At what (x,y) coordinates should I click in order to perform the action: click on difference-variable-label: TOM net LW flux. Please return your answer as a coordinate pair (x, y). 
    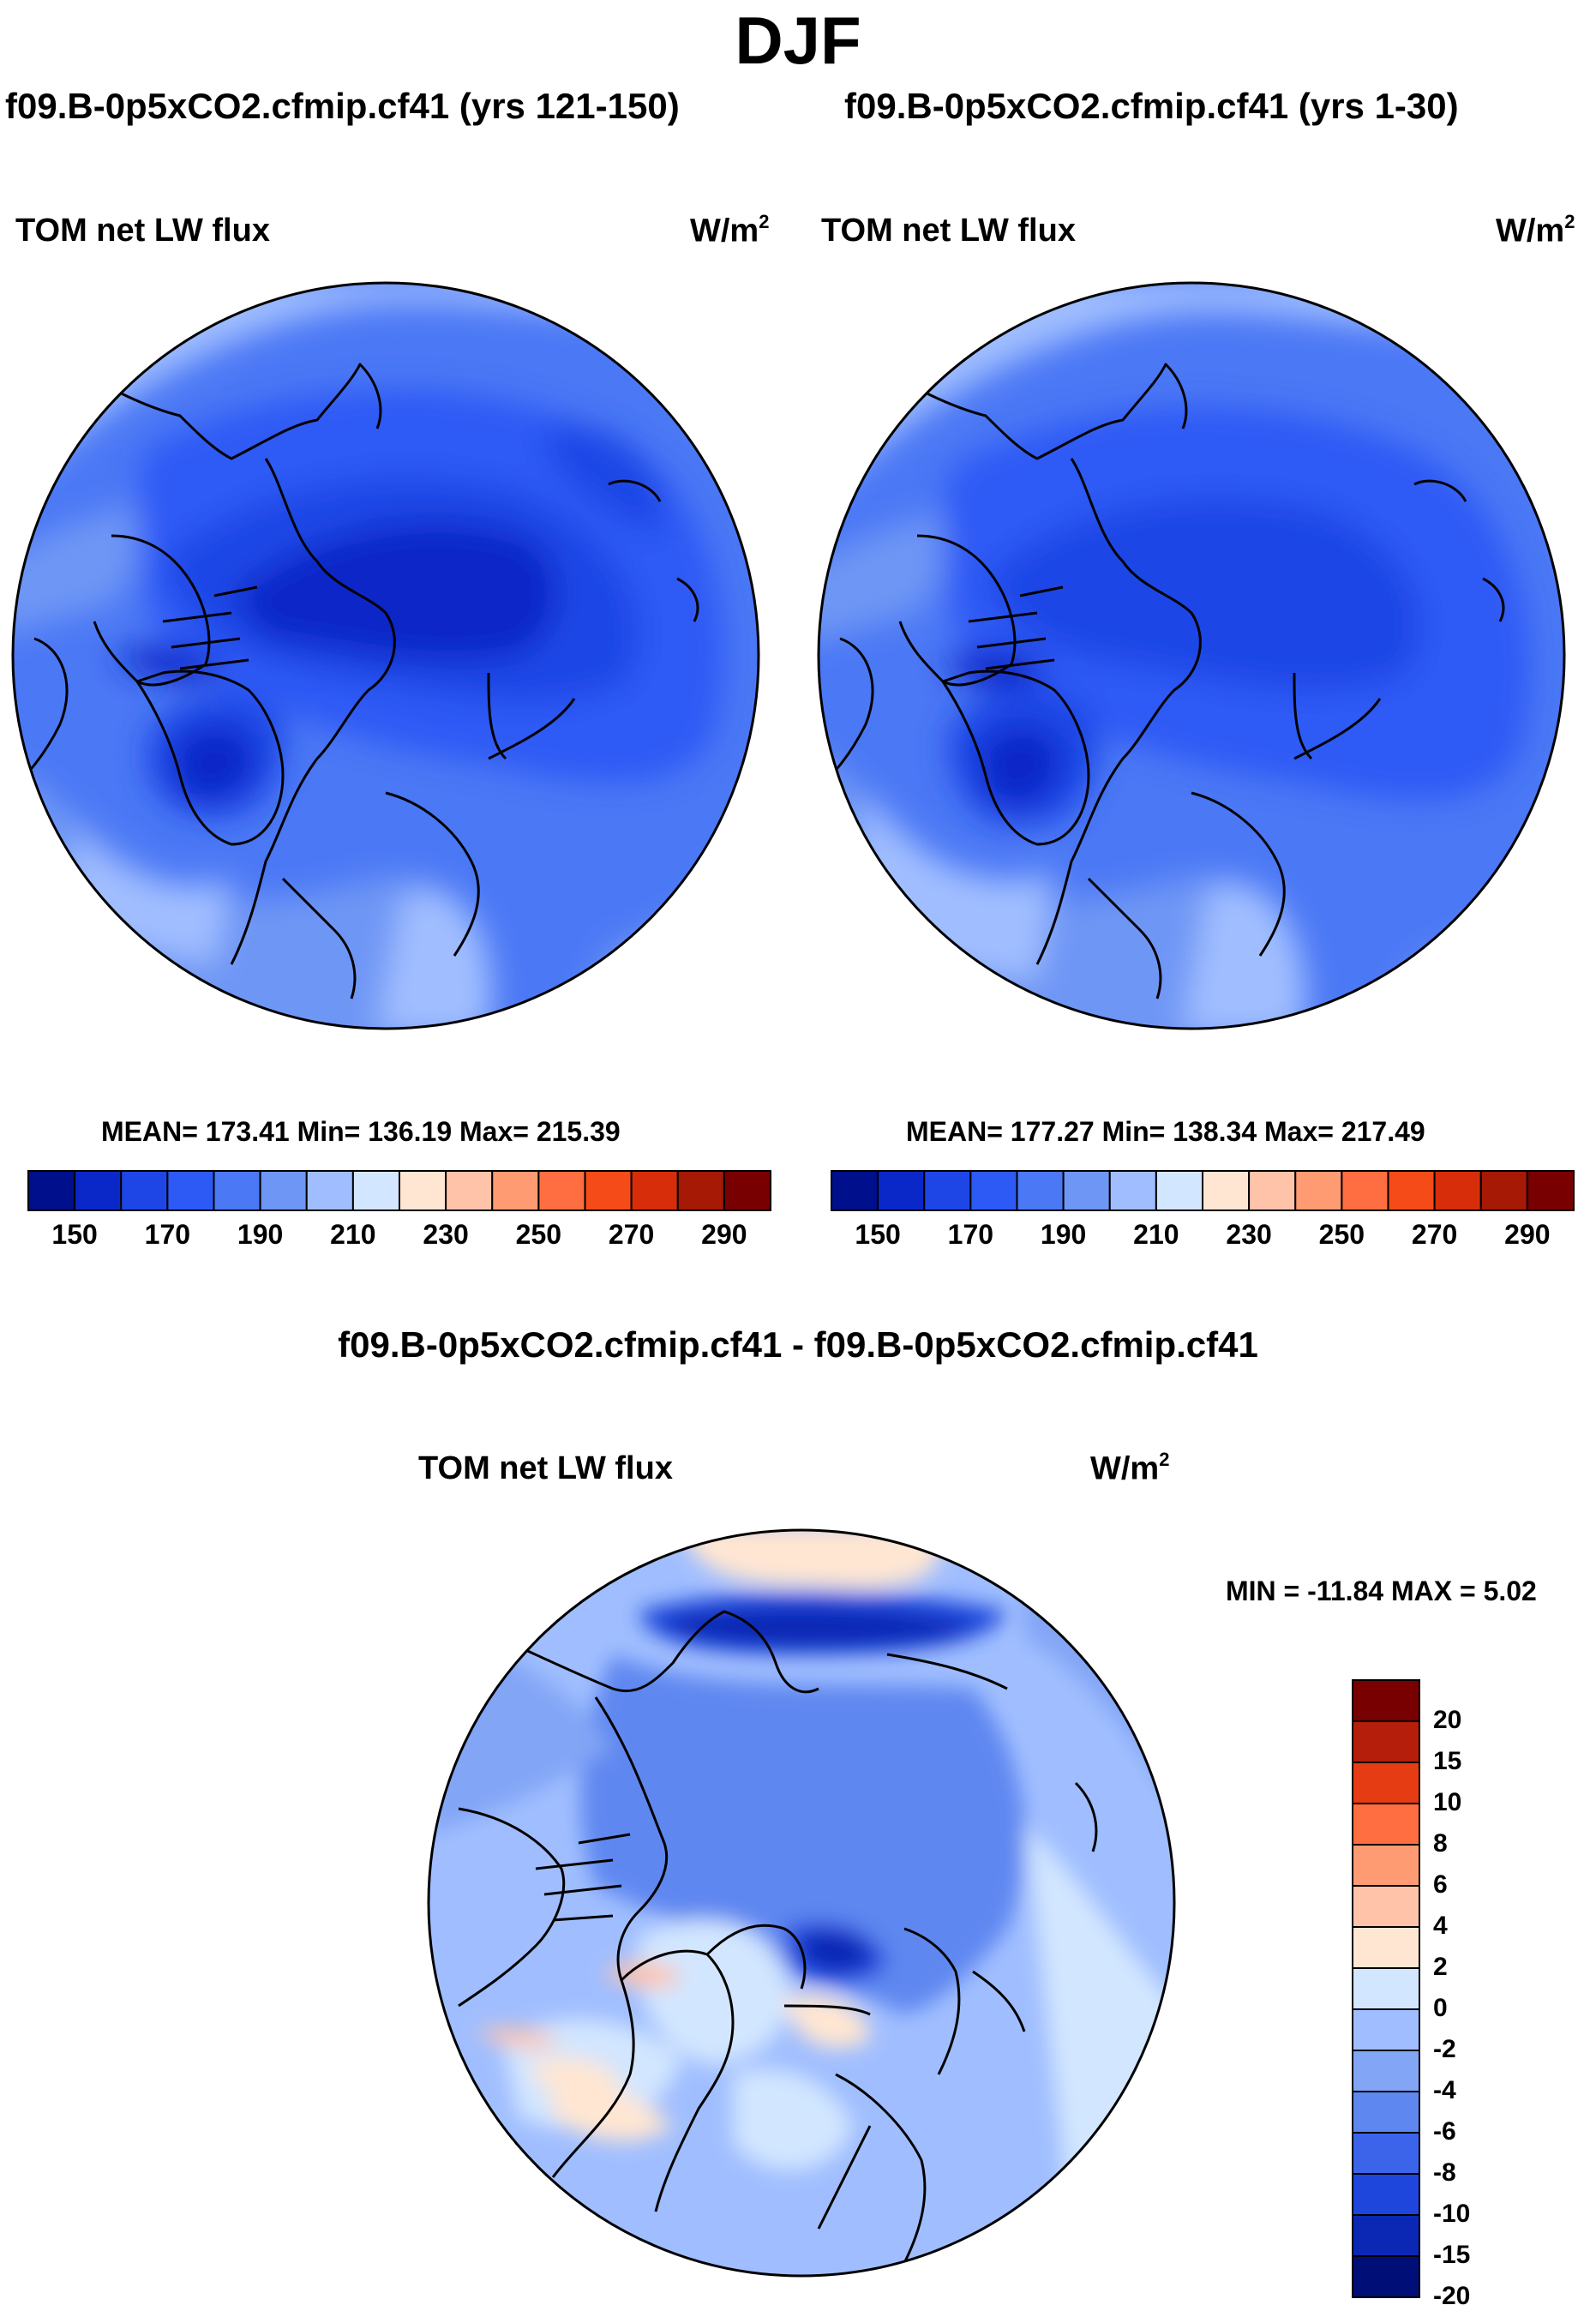
    Looking at the image, I should click on (545, 1468).